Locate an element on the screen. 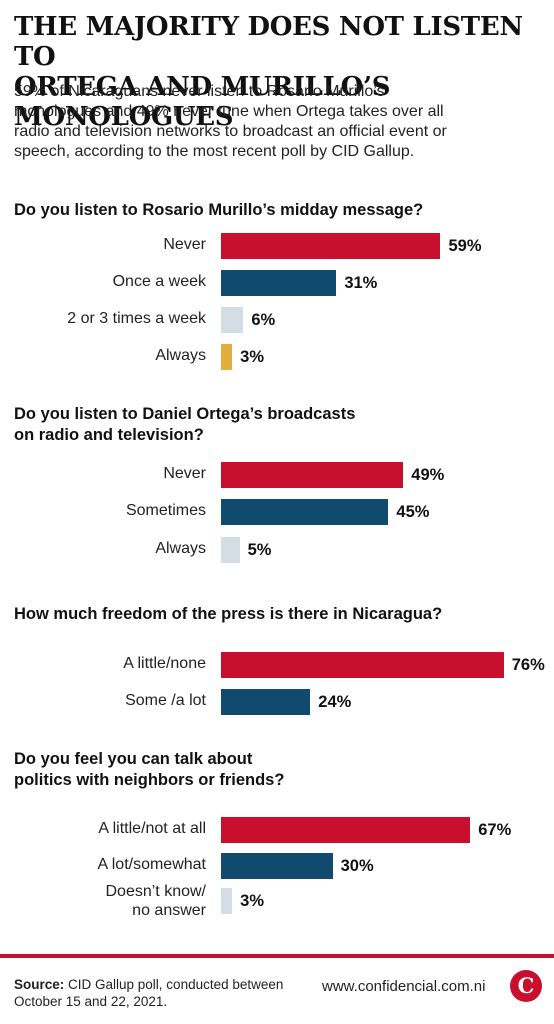 The image size is (554, 1024). title-line: ORTEGA AND MURILLO’S MONOLOGUES is located at coordinates (202, 102).